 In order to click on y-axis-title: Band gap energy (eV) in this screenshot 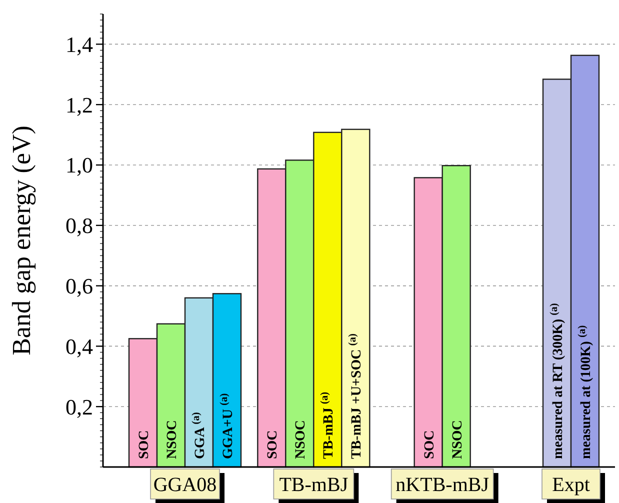, I will do `click(21, 241)`.